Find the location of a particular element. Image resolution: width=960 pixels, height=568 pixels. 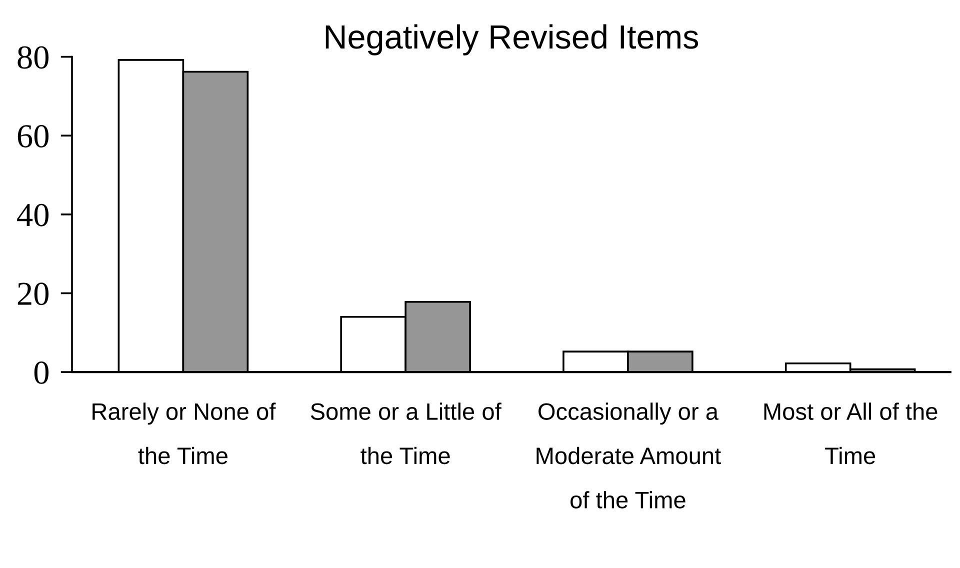

x-tick-label: Rarely or None of the Time is located at coordinates (184, 433).